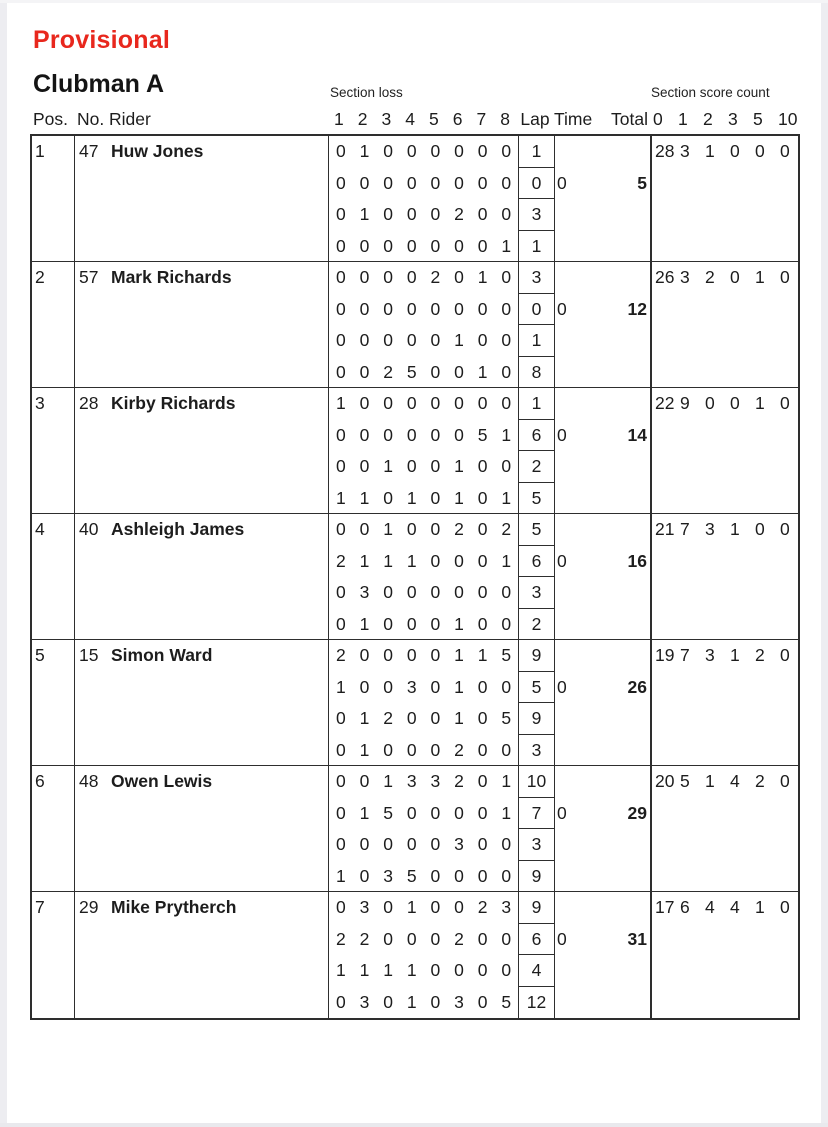  I want to click on time-total-line: 0 29, so click(602, 814).